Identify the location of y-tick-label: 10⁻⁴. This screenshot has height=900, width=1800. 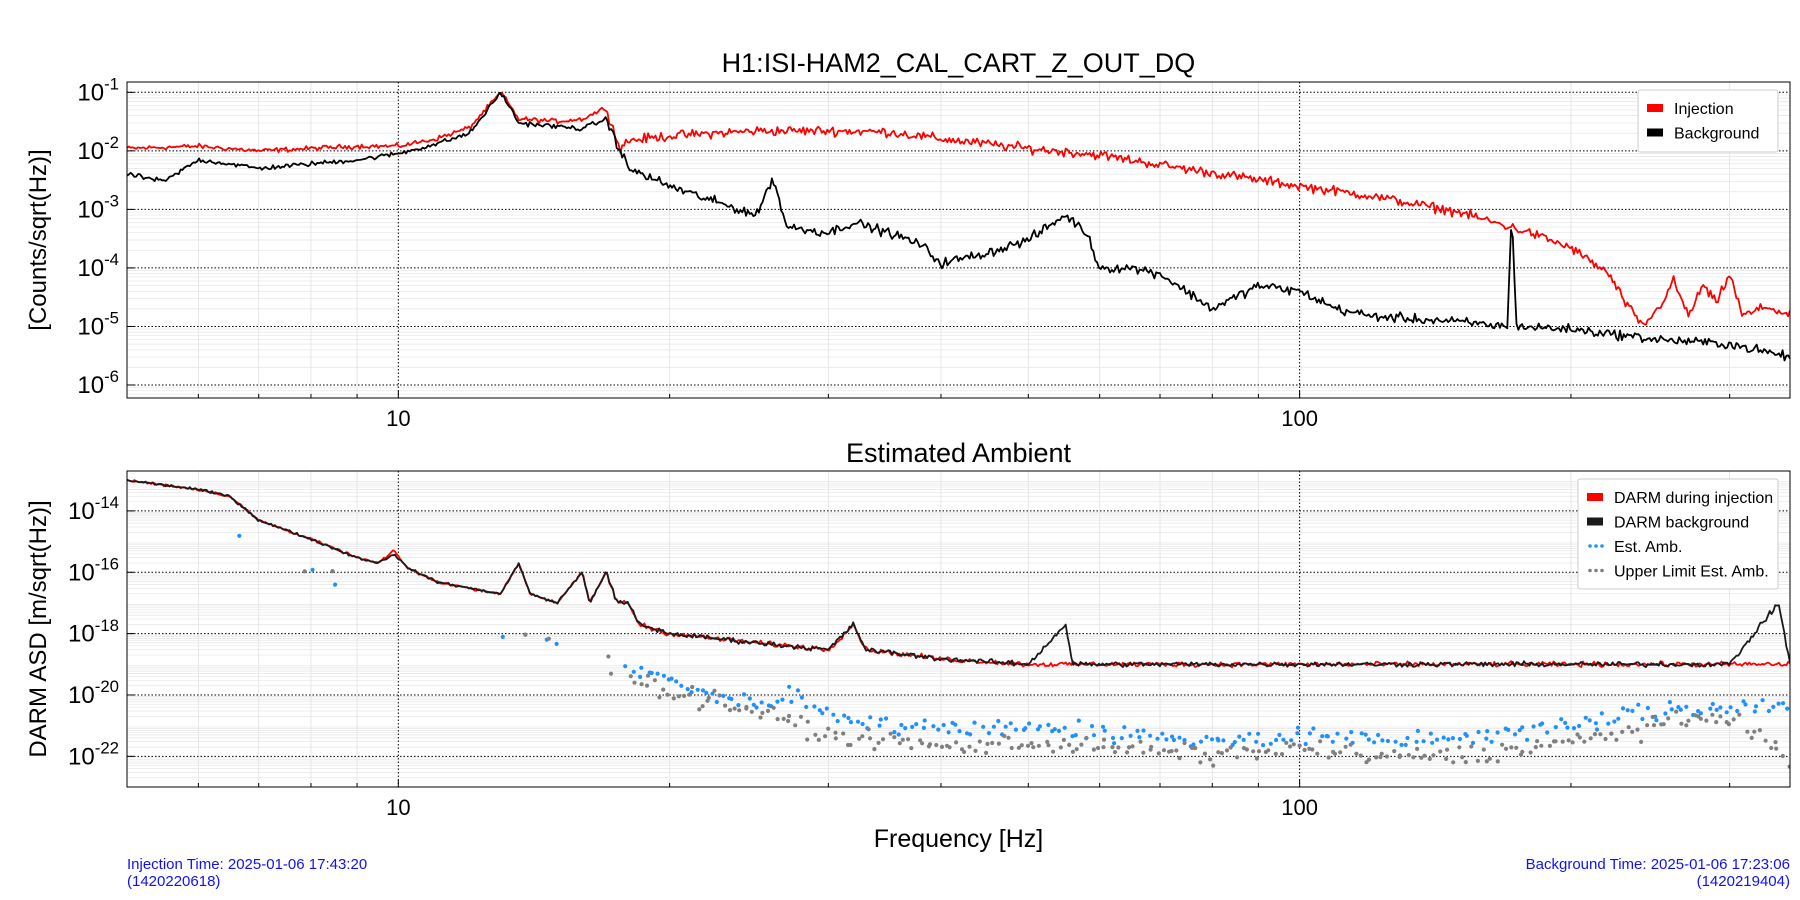
(98, 266).